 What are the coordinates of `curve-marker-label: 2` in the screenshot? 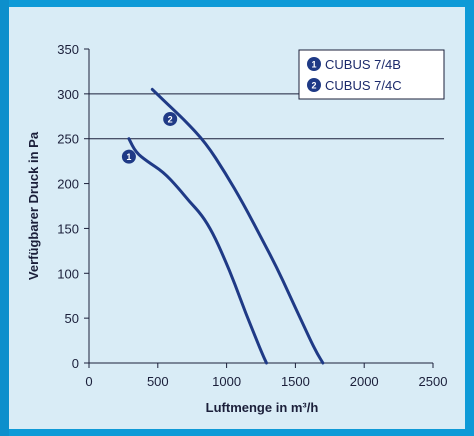 It's located at (170, 119).